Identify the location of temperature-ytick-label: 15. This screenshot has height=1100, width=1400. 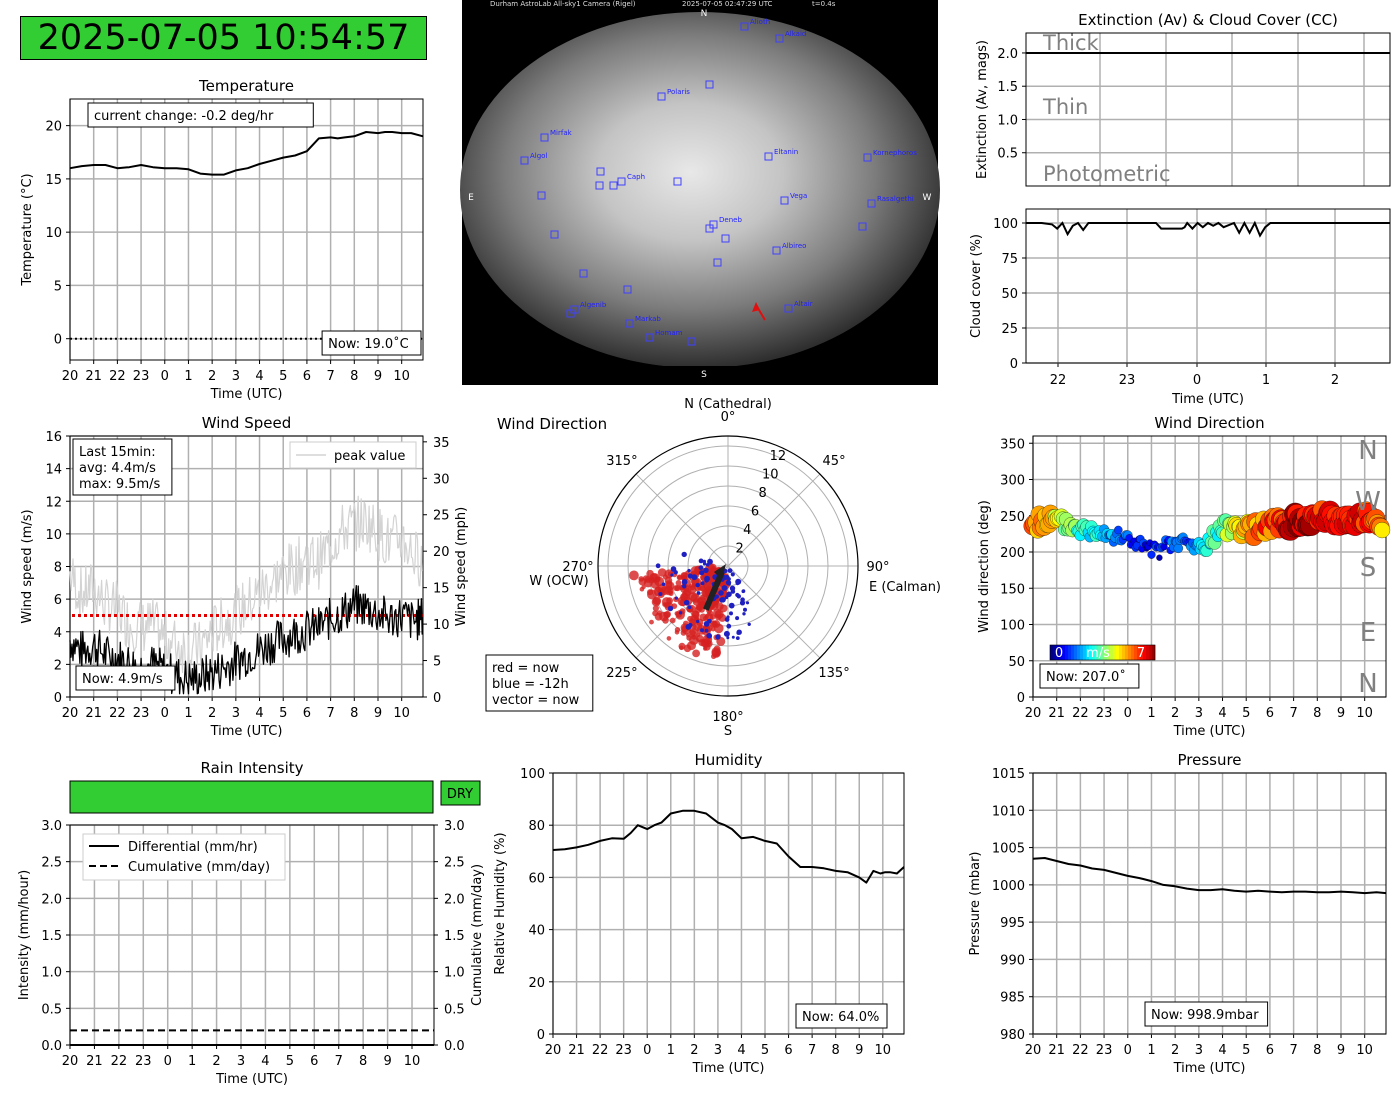
(53, 180).